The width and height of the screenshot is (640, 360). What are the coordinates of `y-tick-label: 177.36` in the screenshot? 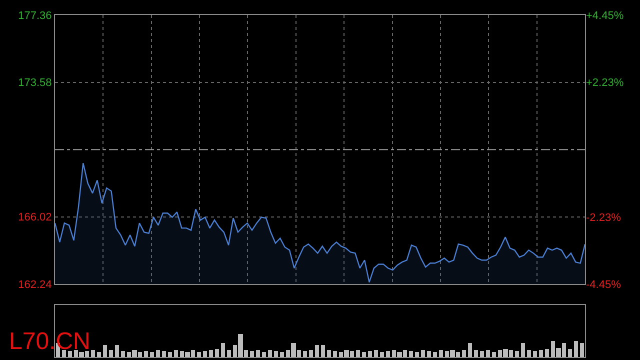 It's located at (35, 16).